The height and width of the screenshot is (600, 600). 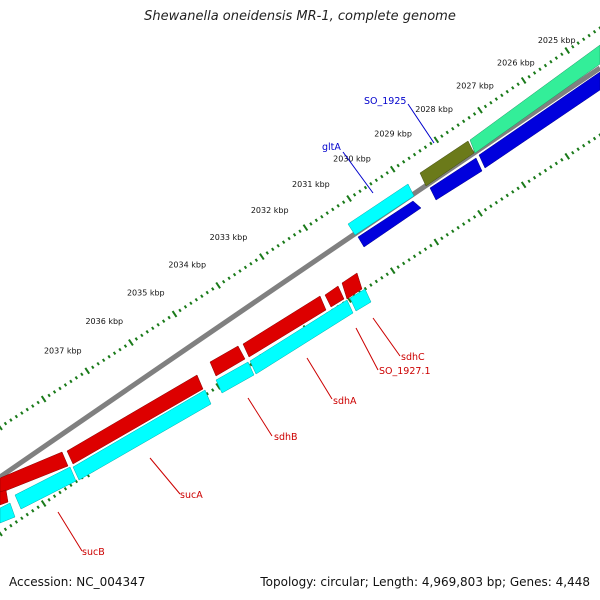 What do you see at coordinates (235, 377) in the screenshot?
I see `gene-sdhB` at bounding box center [235, 377].